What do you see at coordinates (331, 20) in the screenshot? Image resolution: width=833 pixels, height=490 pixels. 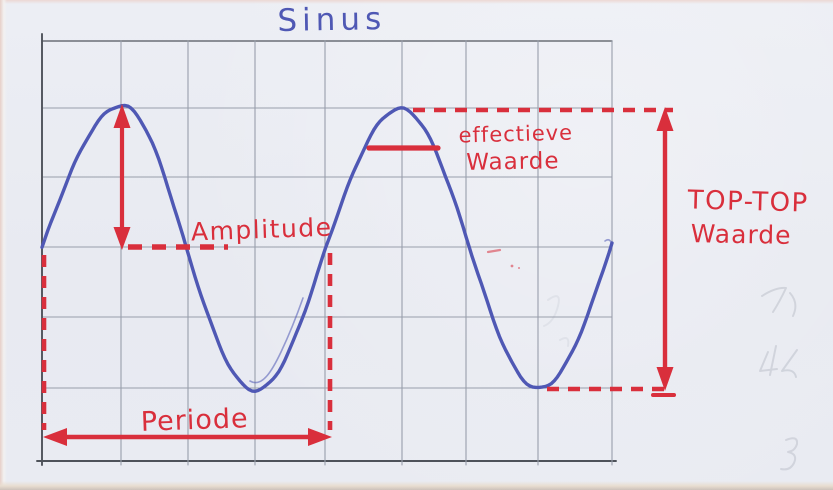 I see `diagram-title: Sinus` at bounding box center [331, 20].